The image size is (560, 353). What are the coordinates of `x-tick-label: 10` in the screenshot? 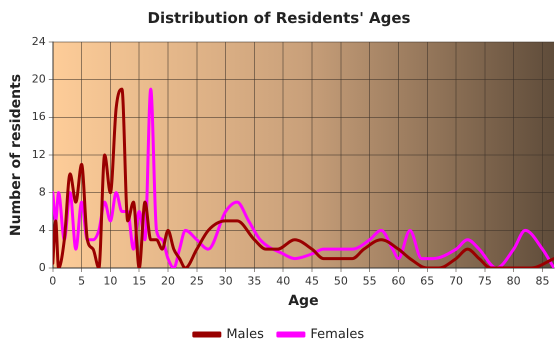 It's located at (110, 281).